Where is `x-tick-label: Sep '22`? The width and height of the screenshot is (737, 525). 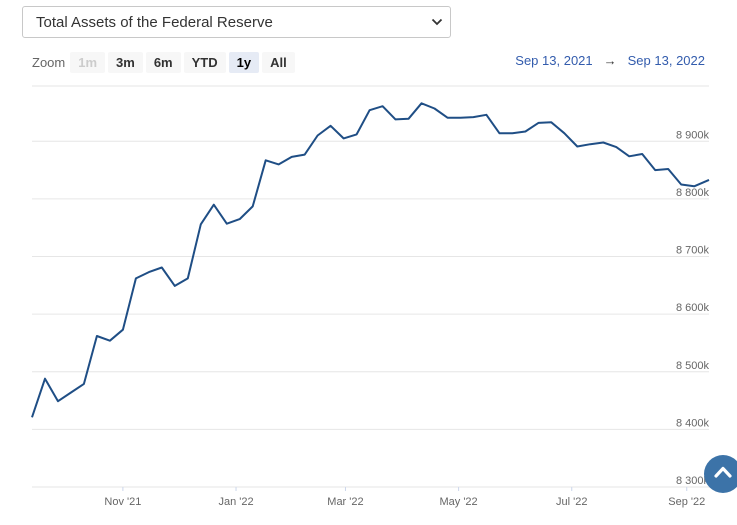 x-tick-label: Sep '22 is located at coordinates (686, 502).